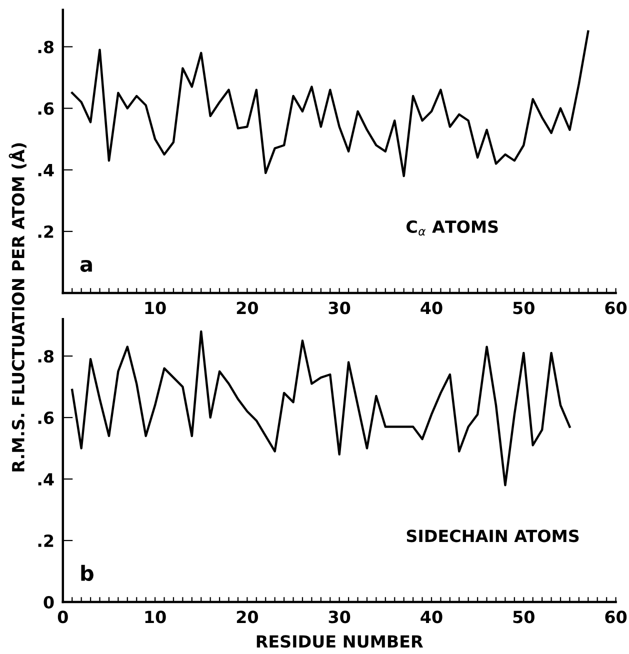 The height and width of the screenshot is (654, 629). Describe the element at coordinates (492, 536) in the screenshot. I see `annotation: SIDECHAIN ATOMS` at that location.